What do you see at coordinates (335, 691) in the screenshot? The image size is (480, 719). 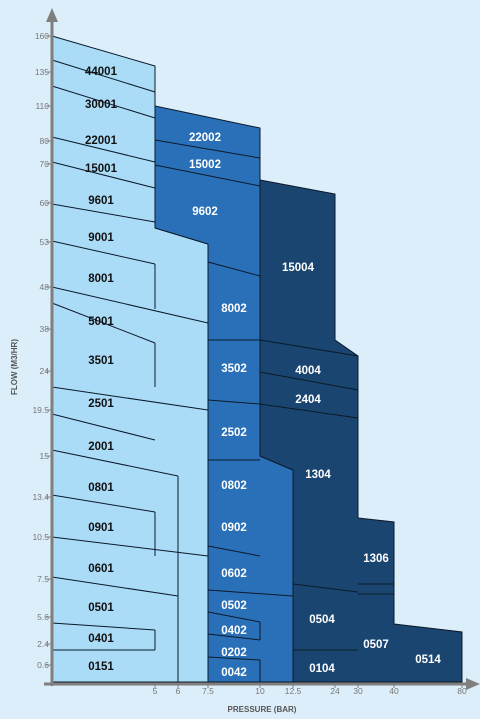 I see `x-tick-label: 24` at bounding box center [335, 691].